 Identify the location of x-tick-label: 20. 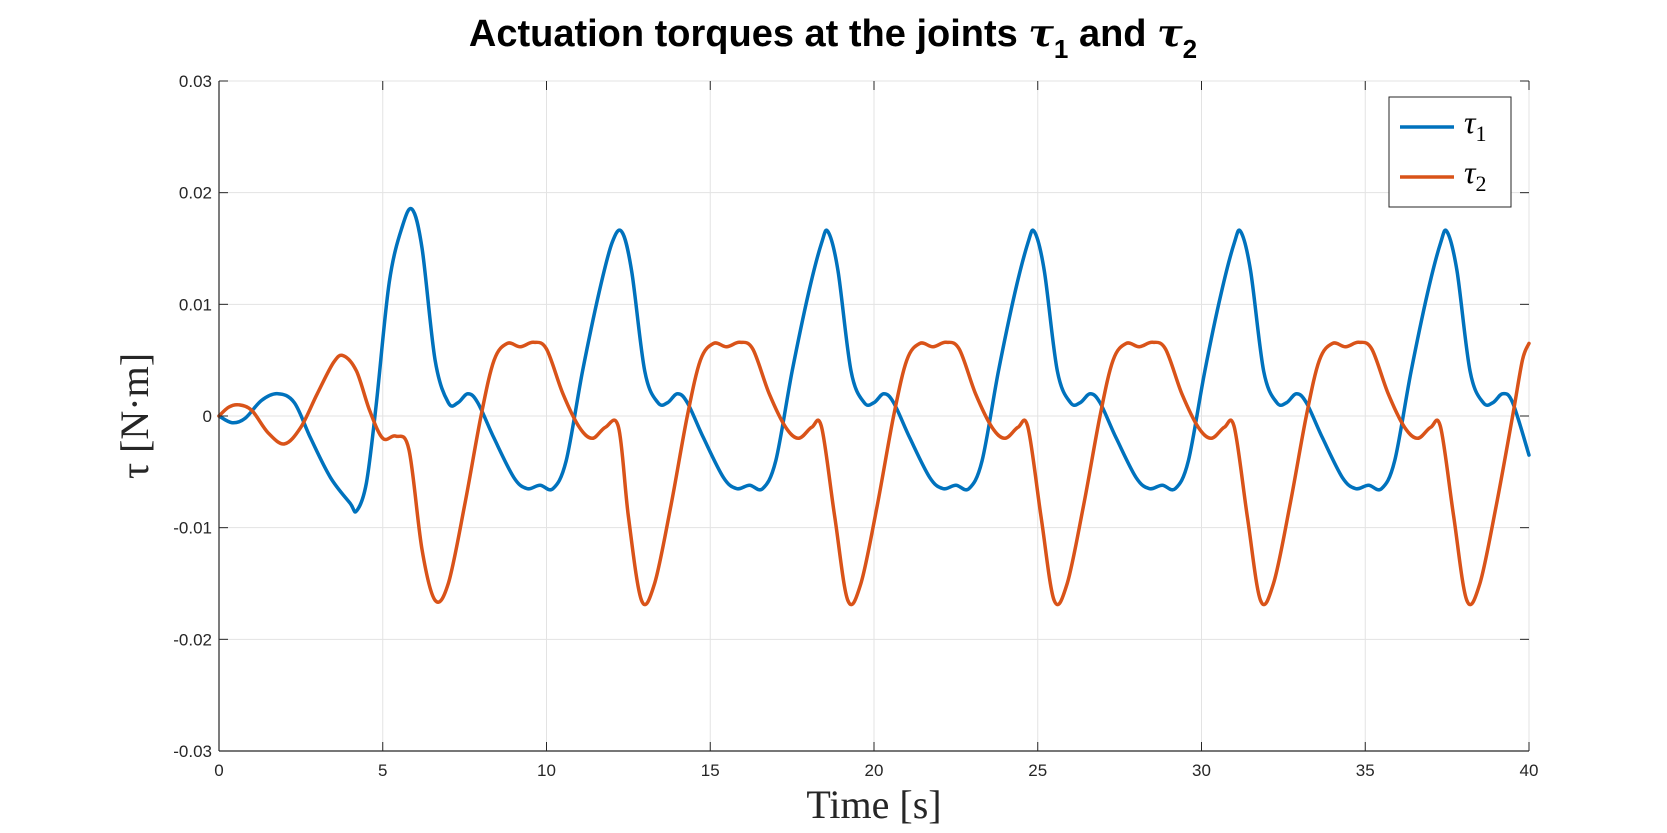
(874, 770).